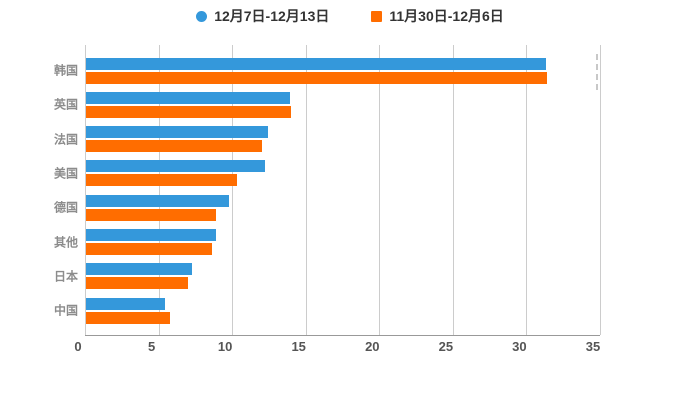 The width and height of the screenshot is (700, 400). Describe the element at coordinates (65, 276) in the screenshot. I see `y-axis-category-label-7: 日本` at that location.